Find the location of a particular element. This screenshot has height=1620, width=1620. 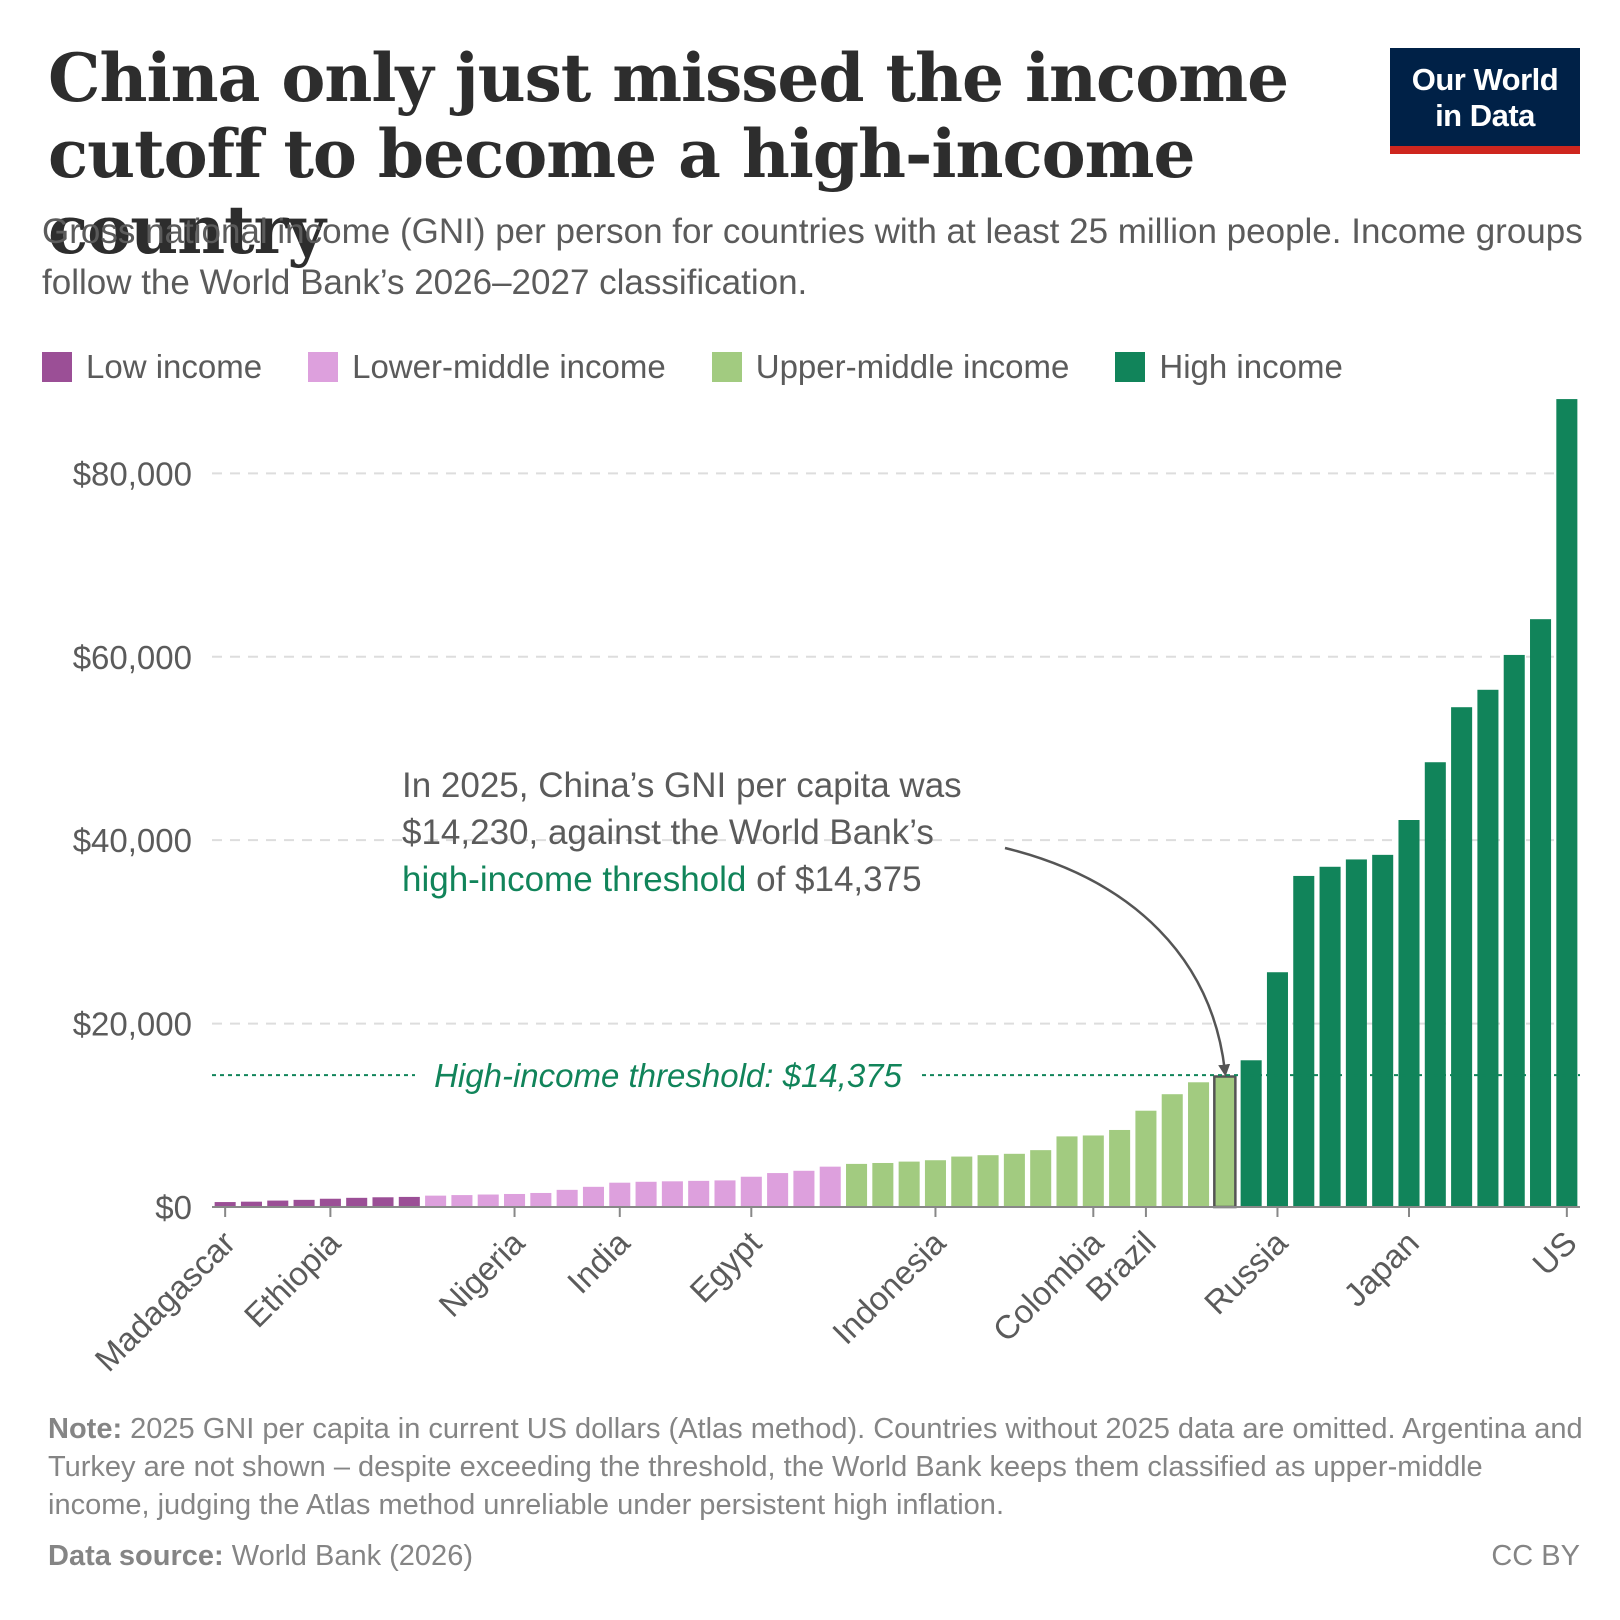

license-link: CC BY is located at coordinates (1535, 1556).